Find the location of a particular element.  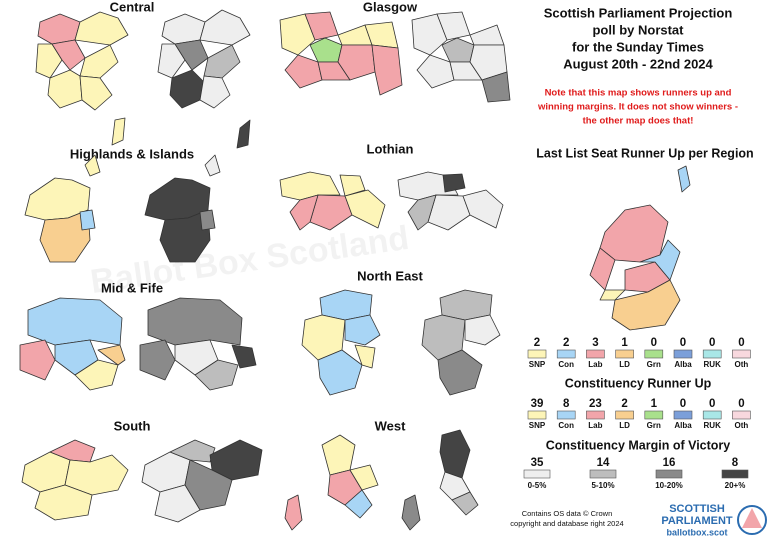

region-label: South is located at coordinates (132, 425).